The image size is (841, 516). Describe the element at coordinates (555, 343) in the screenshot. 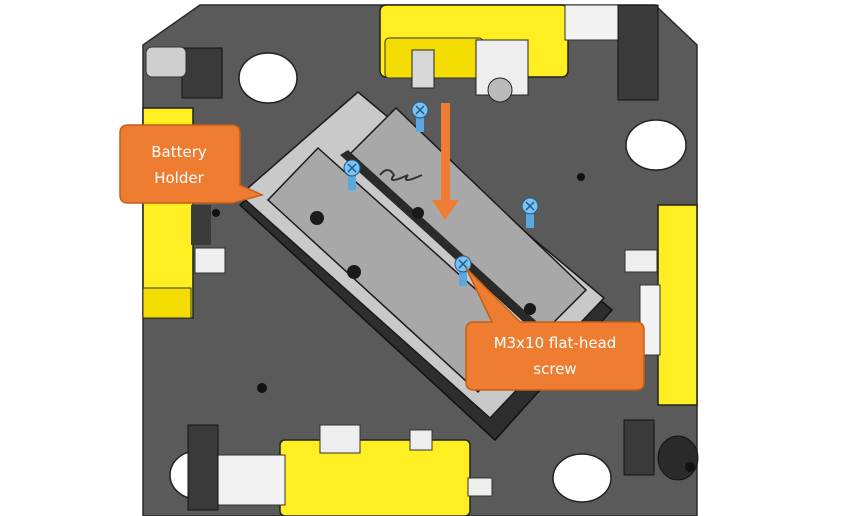

I see `screw-label-line1: M3x10 flat-head` at that location.